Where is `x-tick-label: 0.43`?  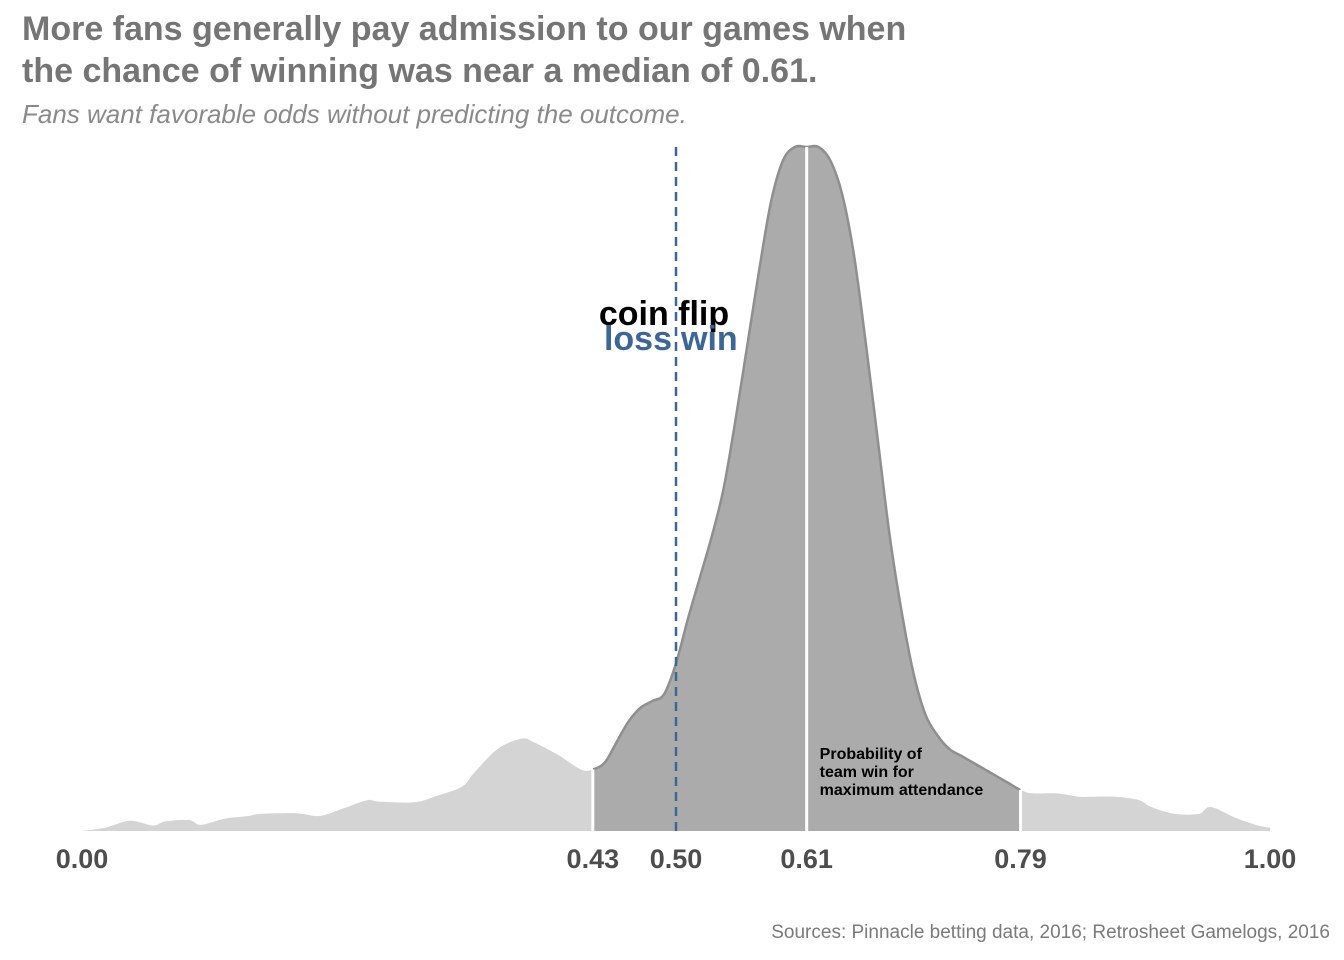 x-tick-label: 0.43 is located at coordinates (593, 859).